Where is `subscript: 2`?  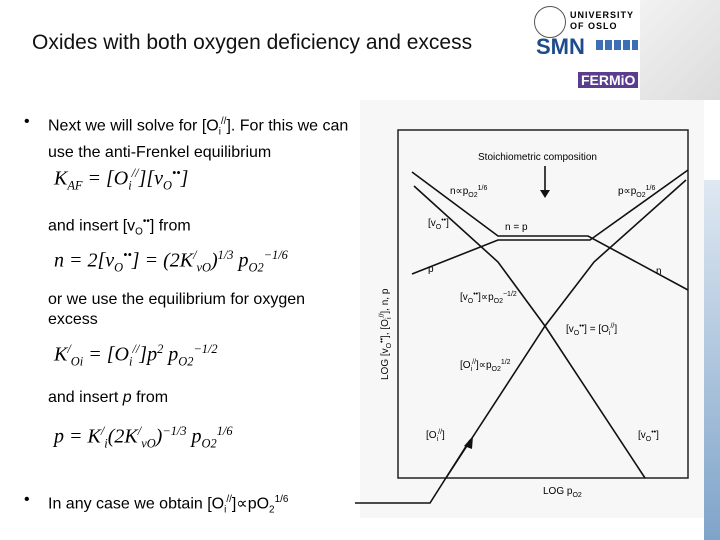 subscript: 2 is located at coordinates (272, 510).